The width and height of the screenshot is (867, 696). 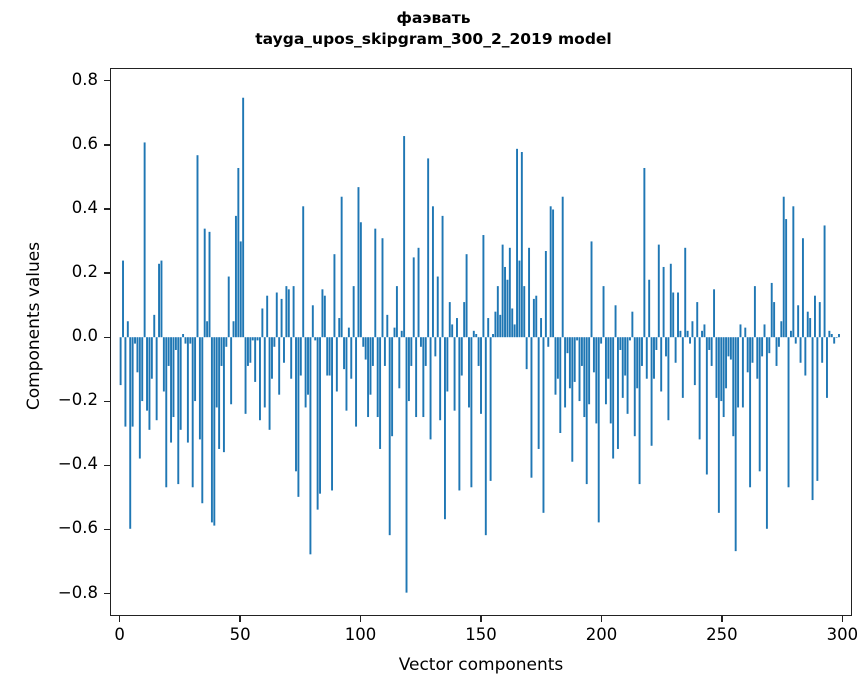 I want to click on y-tick-label: 0.4, so click(x=84, y=207).